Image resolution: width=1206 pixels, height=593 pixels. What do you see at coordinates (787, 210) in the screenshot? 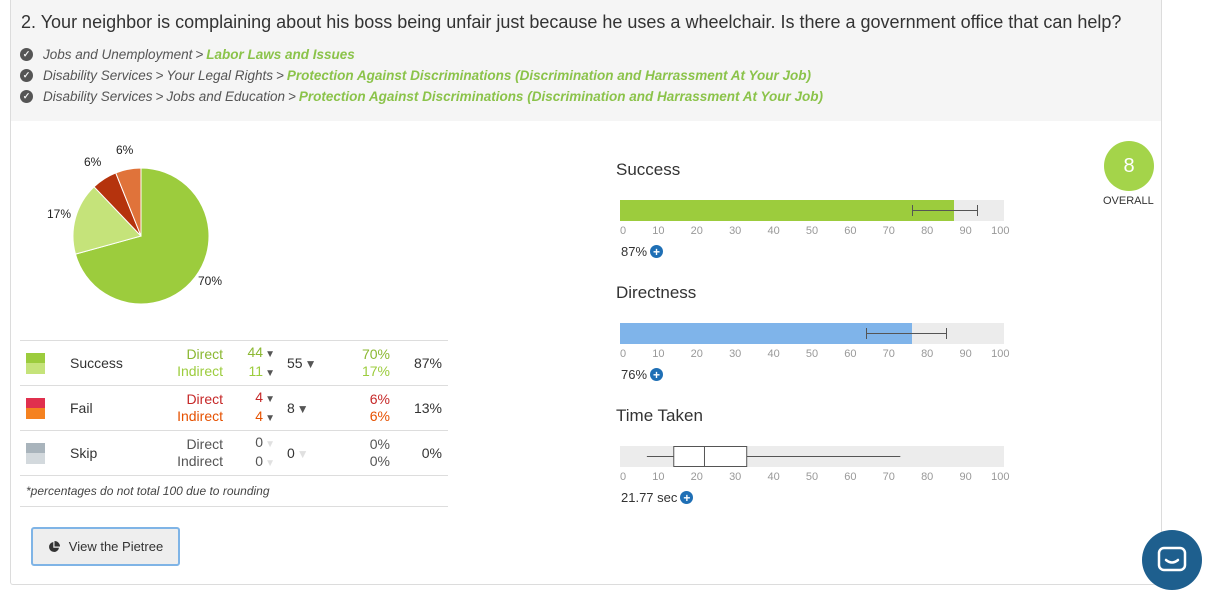
I see `success-bar` at bounding box center [787, 210].